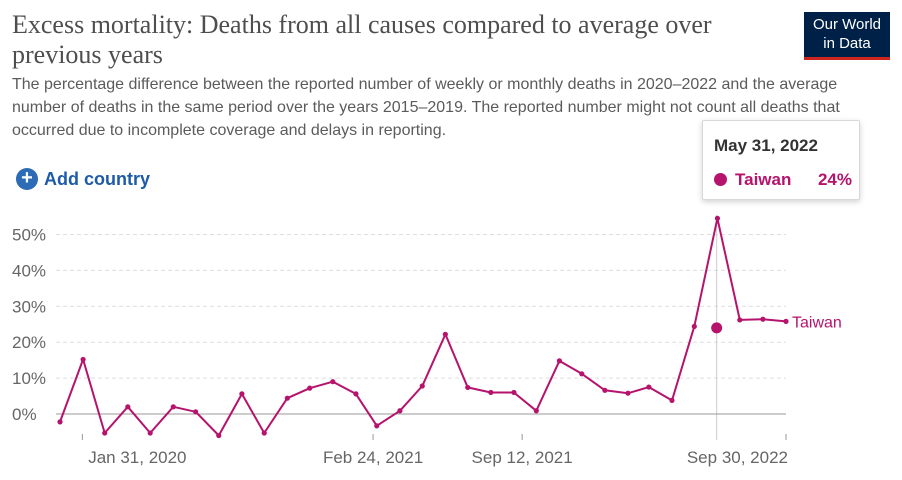 This screenshot has width=902, height=480. What do you see at coordinates (24, 414) in the screenshot?
I see `y-tick-label: 0%` at bounding box center [24, 414].